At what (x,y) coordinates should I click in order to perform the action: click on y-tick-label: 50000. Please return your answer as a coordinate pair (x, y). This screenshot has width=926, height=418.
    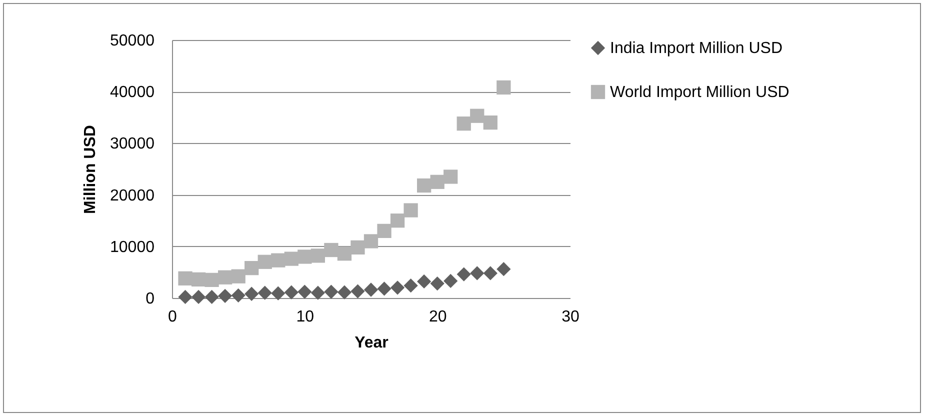
    Looking at the image, I should click on (132, 41).